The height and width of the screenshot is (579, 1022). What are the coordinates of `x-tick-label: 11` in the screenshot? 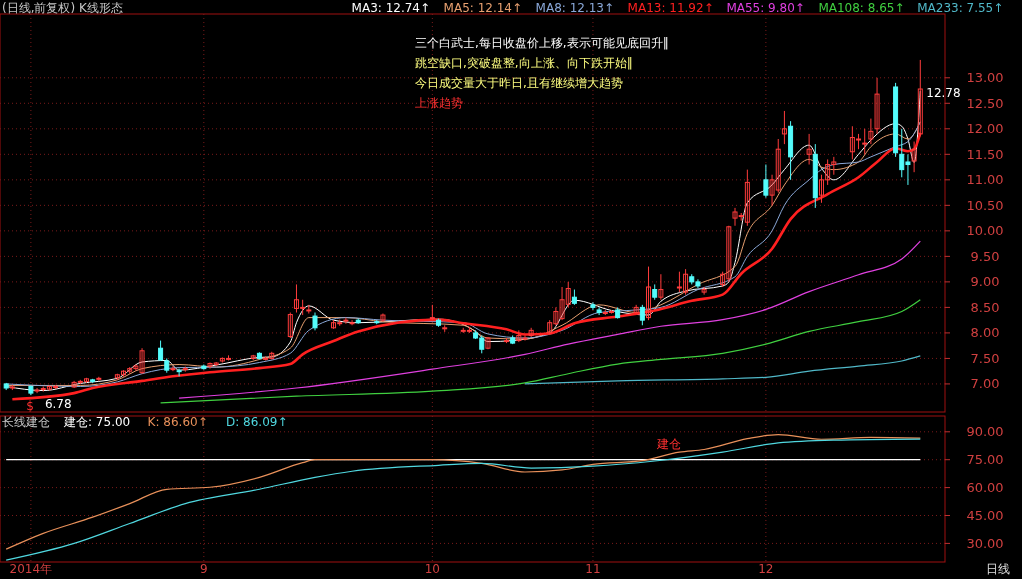 It's located at (593, 569).